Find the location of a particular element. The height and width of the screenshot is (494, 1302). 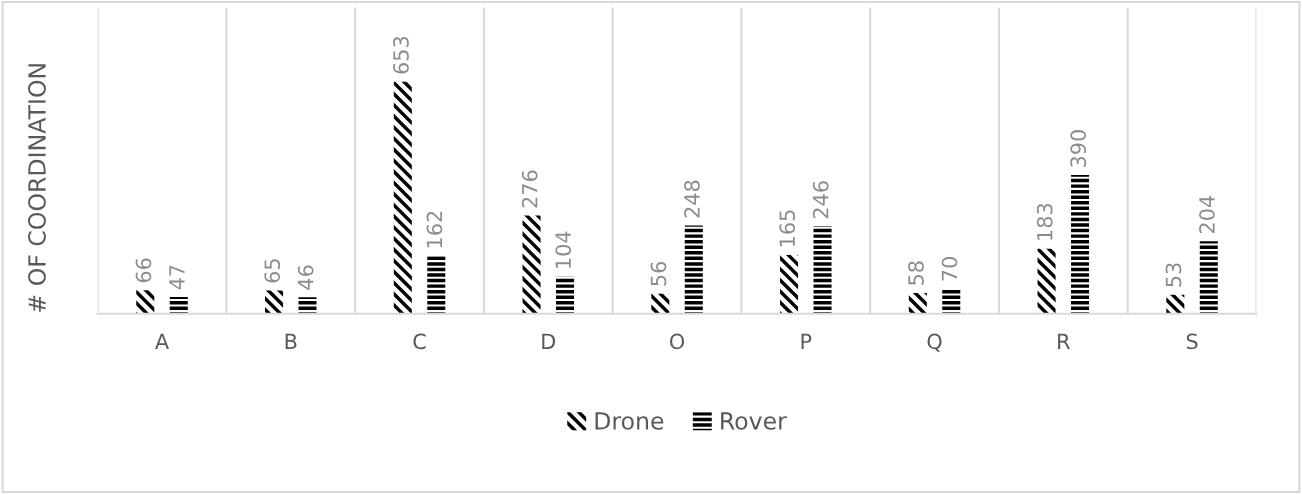

x-tick-label: S is located at coordinates (1192, 341).